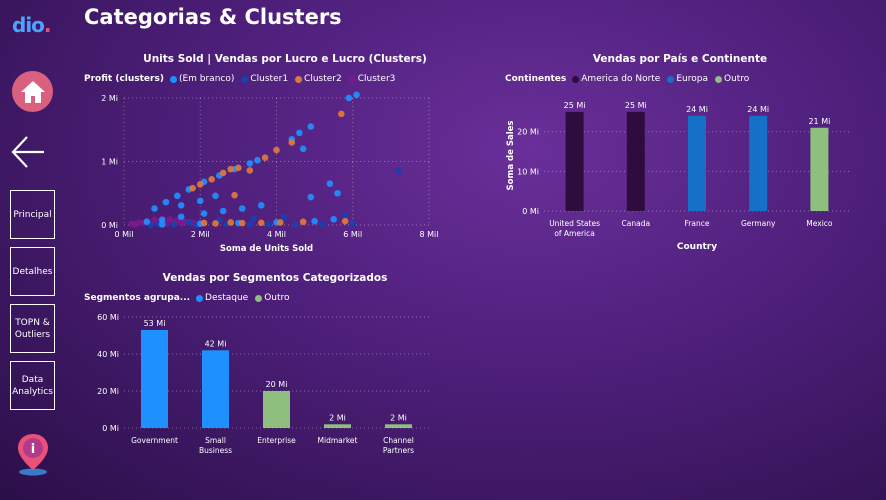 This screenshot has width=886, height=500. What do you see at coordinates (215, 450) in the screenshot?
I see `x-tick-label: Business` at bounding box center [215, 450].